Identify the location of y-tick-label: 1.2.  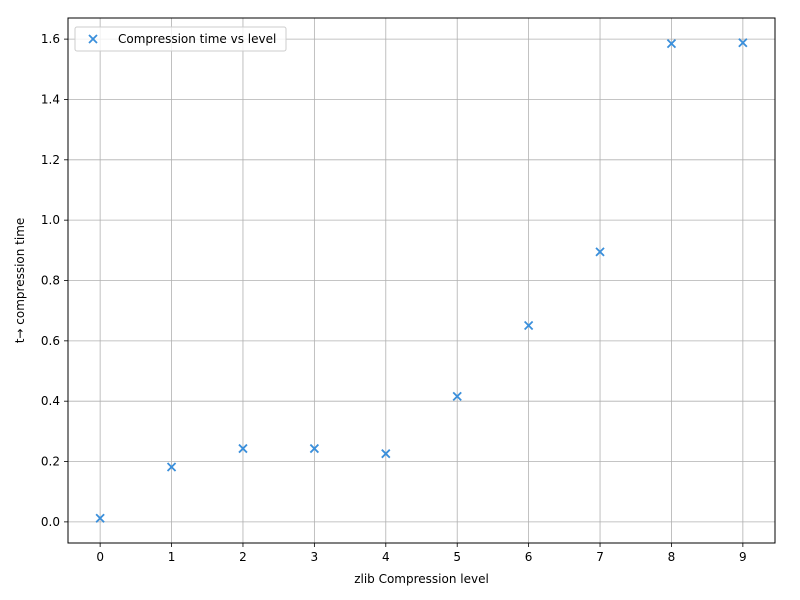
(50, 160).